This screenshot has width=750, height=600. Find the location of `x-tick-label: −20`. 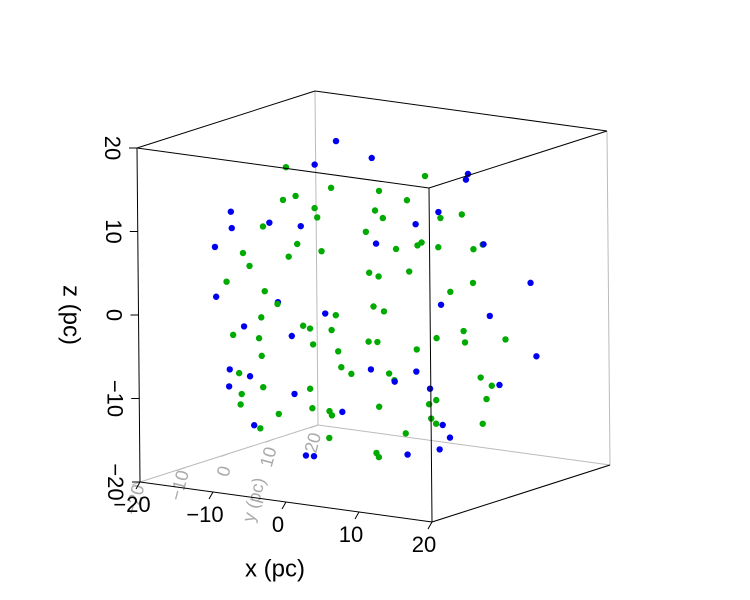

x-tick-label: −20 is located at coordinates (131, 504).